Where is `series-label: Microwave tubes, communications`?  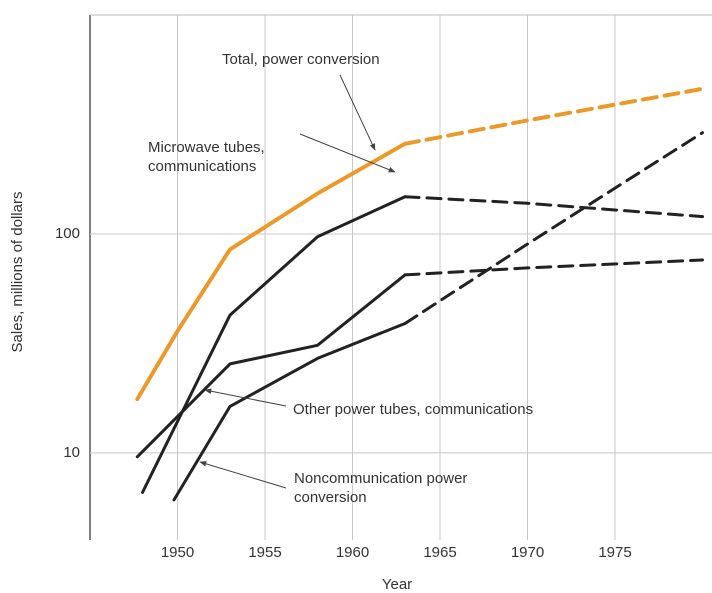
series-label: Microwave tubes, communications is located at coordinates (206, 157).